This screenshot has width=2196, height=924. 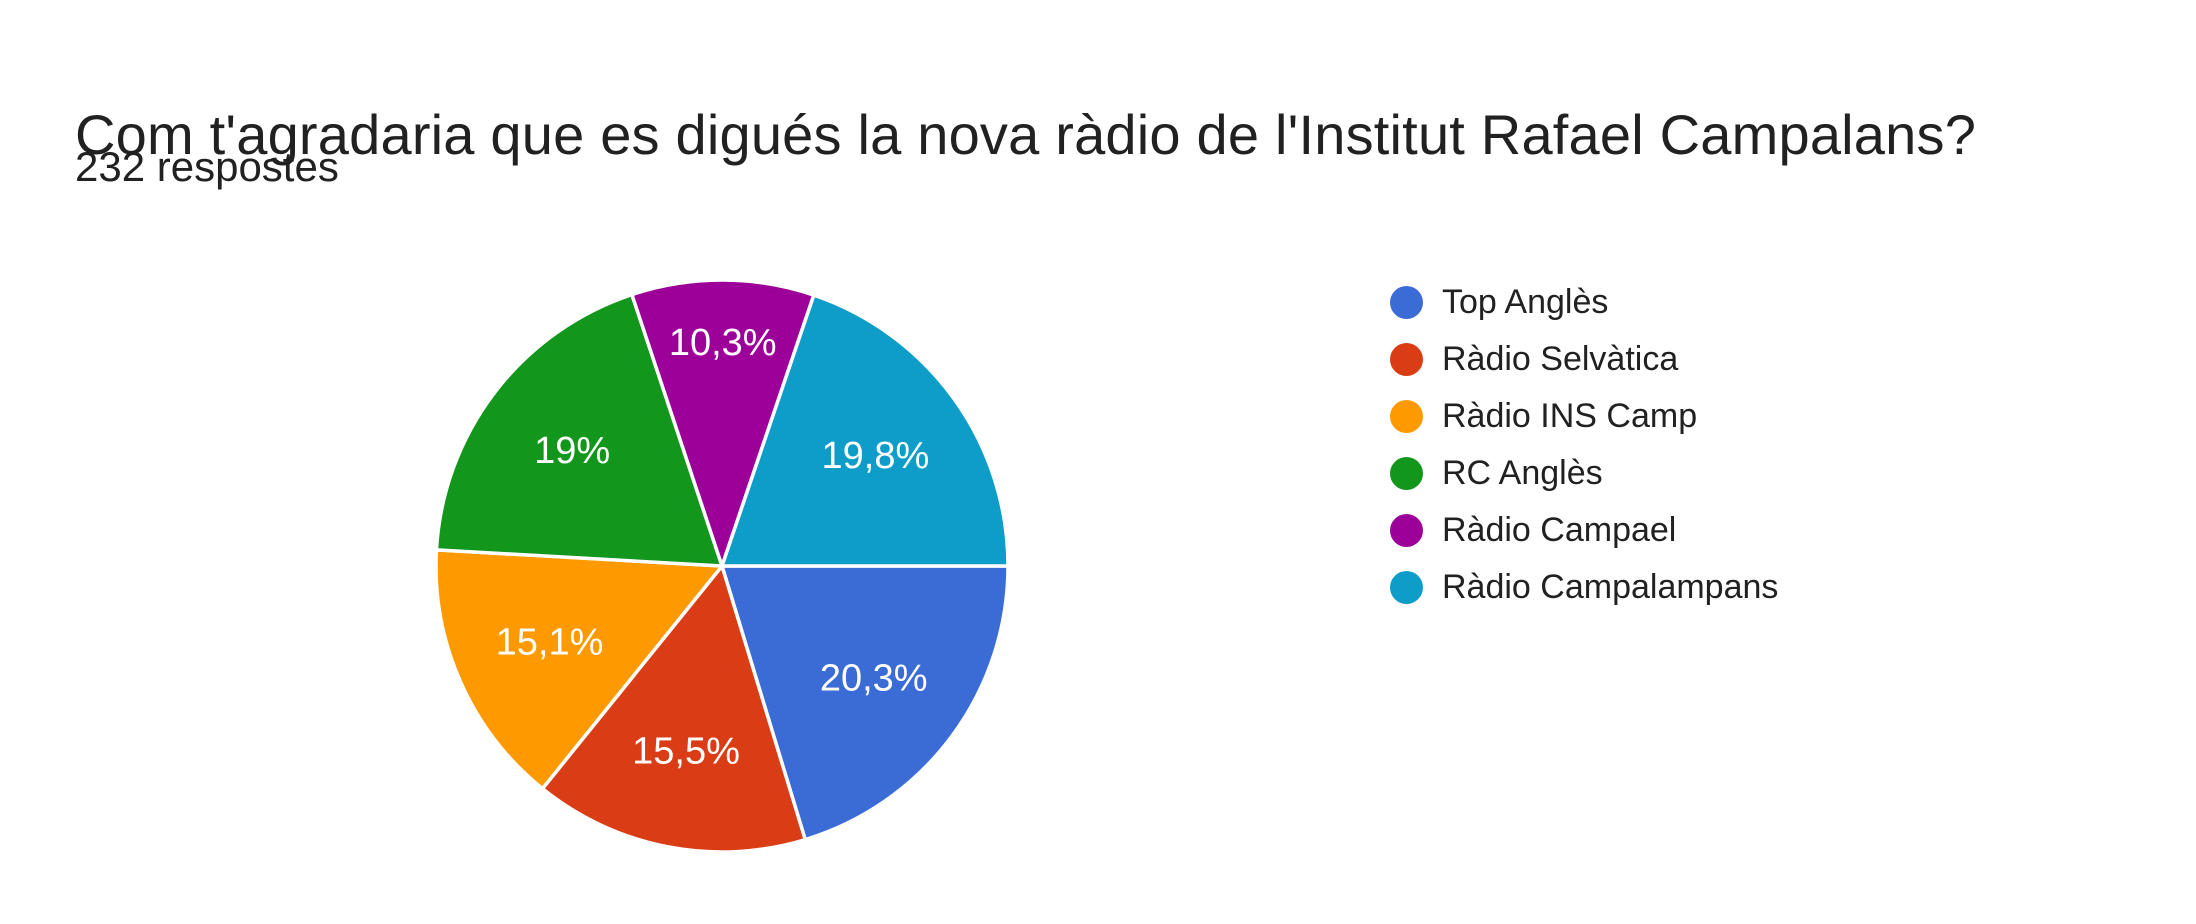 What do you see at coordinates (572, 451) in the screenshot?
I see `pie-slice-label: 19%` at bounding box center [572, 451].